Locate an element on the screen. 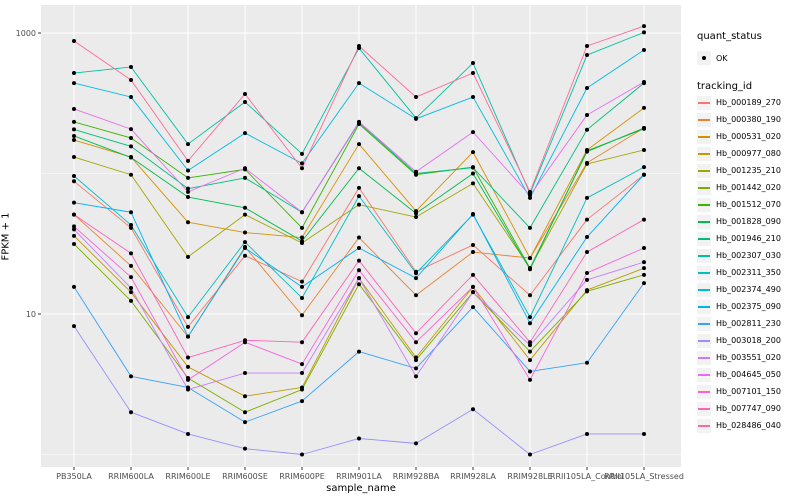  legend-item-Hb_028486_040: Hb_028486_040 is located at coordinates (748, 425).